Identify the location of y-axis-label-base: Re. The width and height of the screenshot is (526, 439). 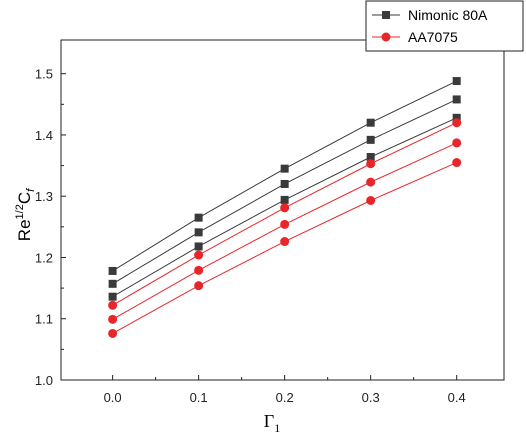
(24, 230).